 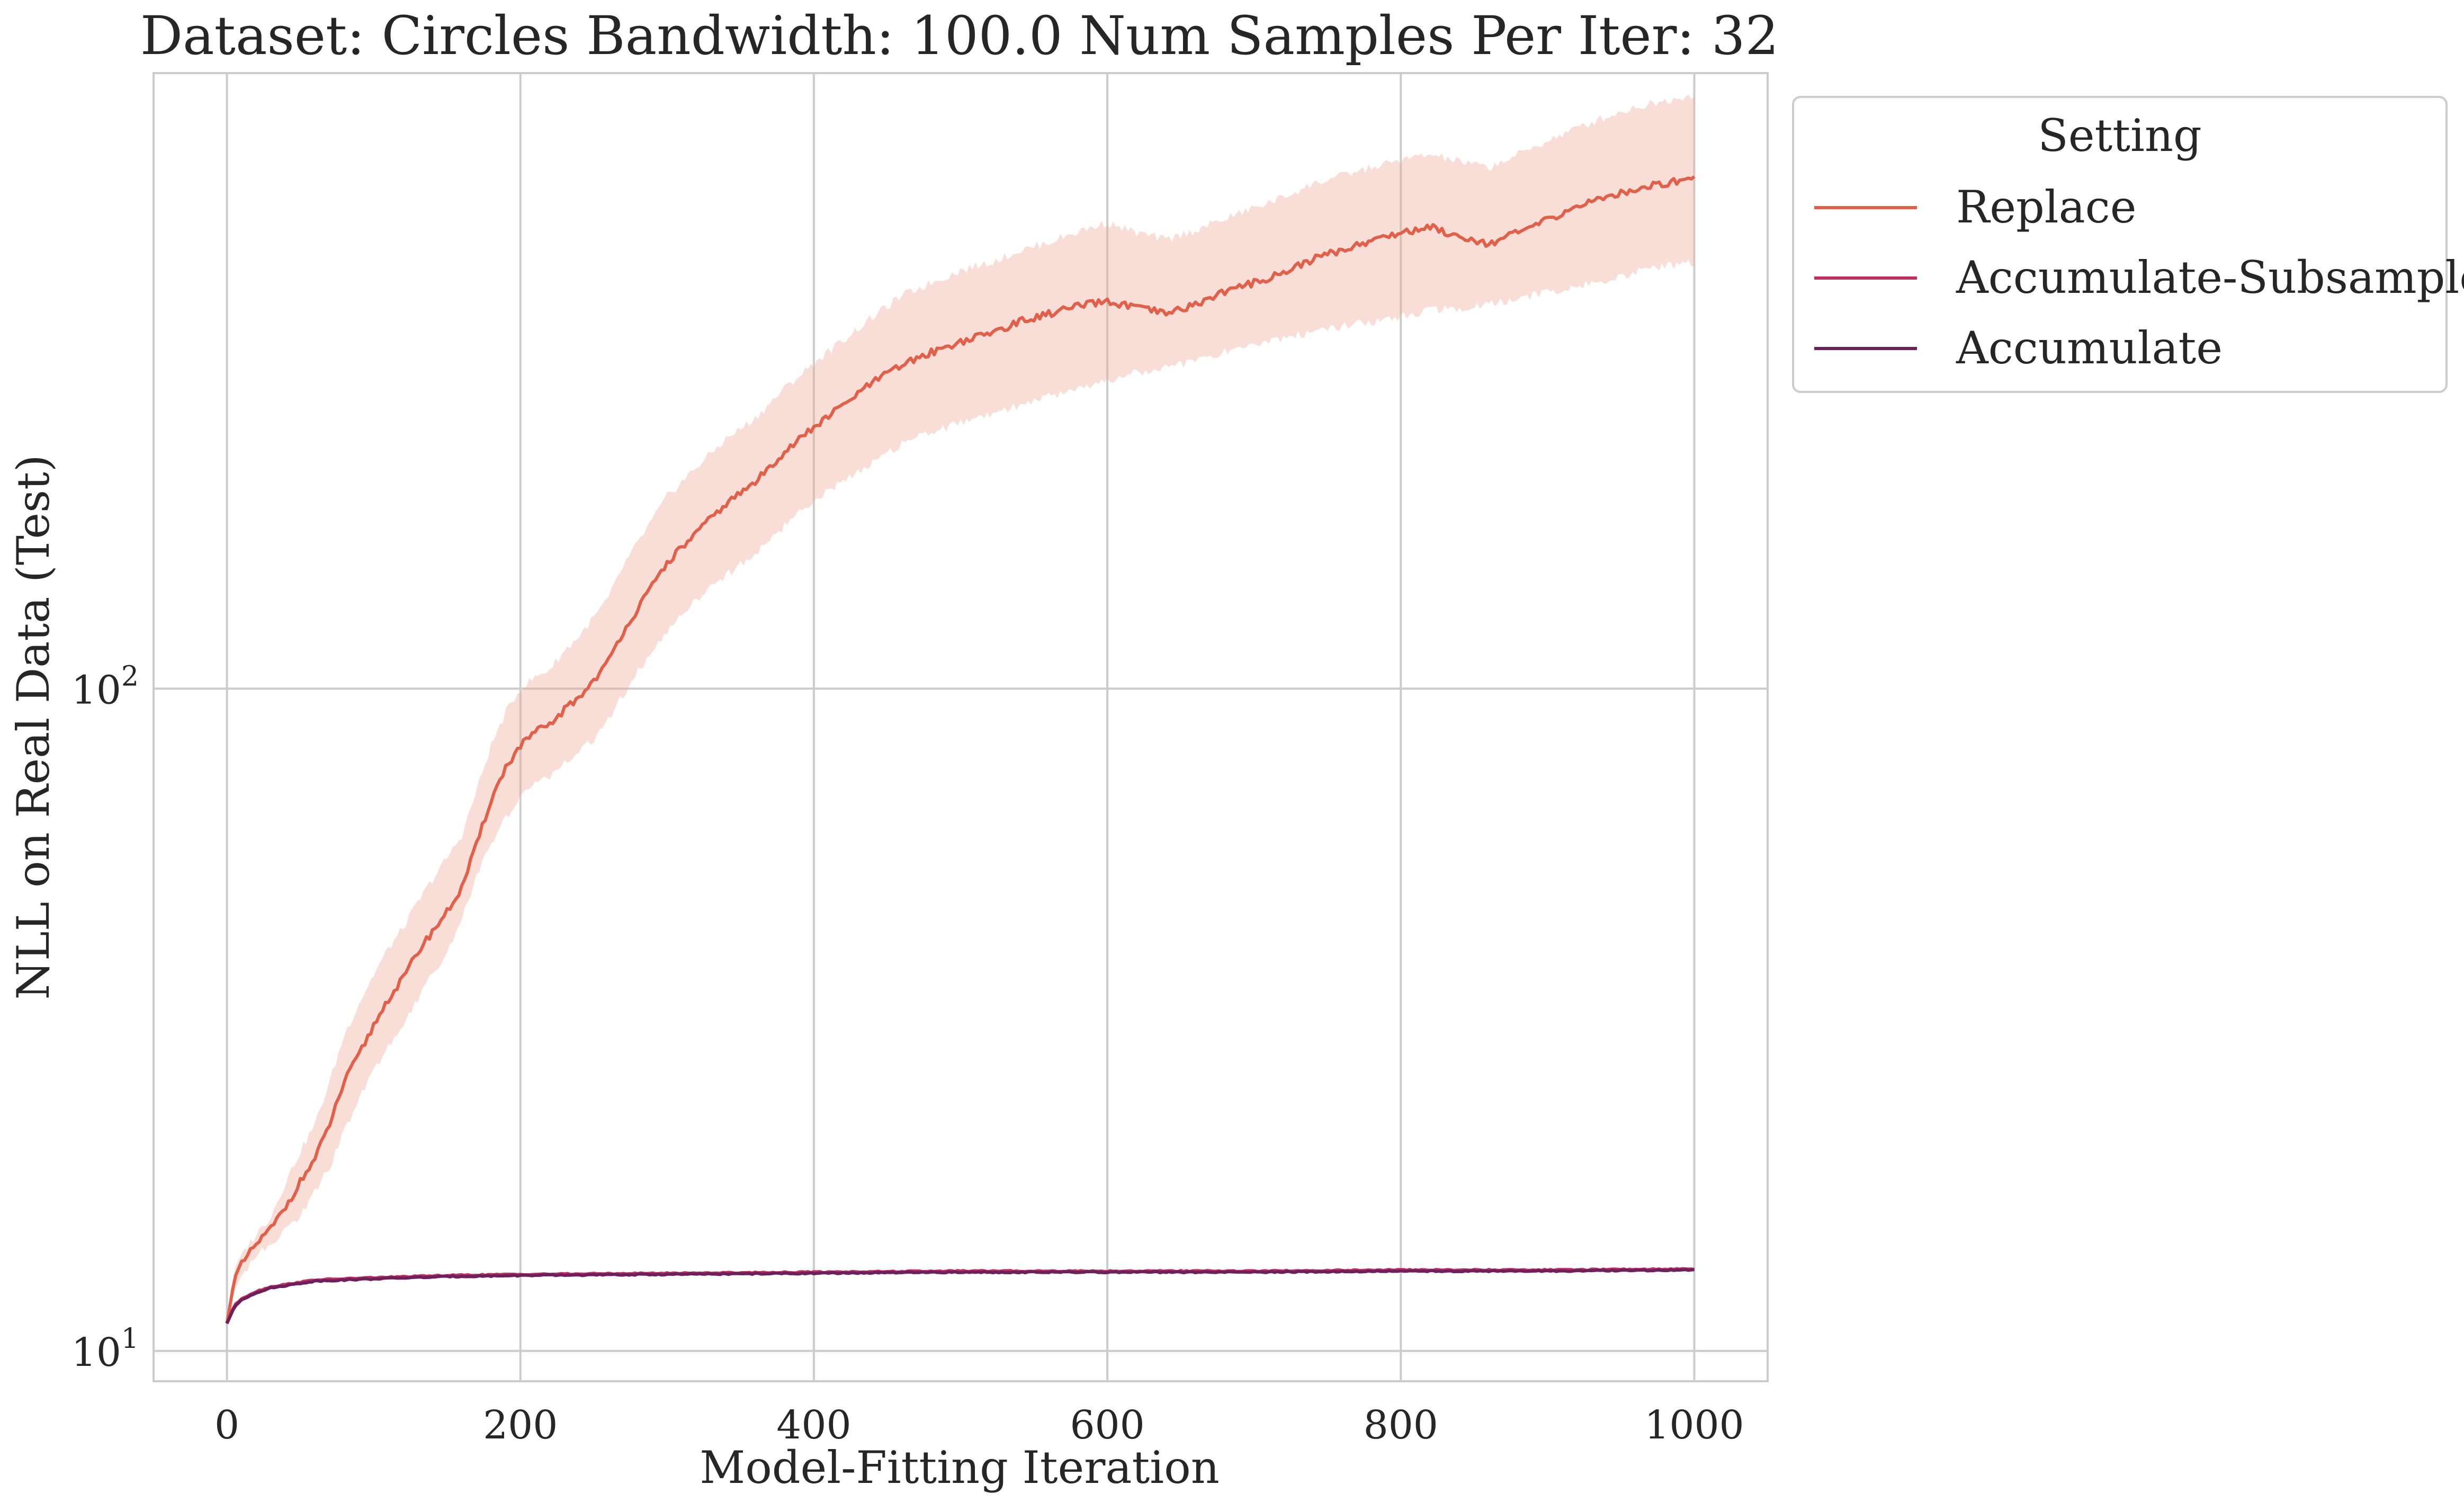 What do you see at coordinates (960, 1468) in the screenshot?
I see `x-axis-label: Model-Fitting Iteration` at bounding box center [960, 1468].